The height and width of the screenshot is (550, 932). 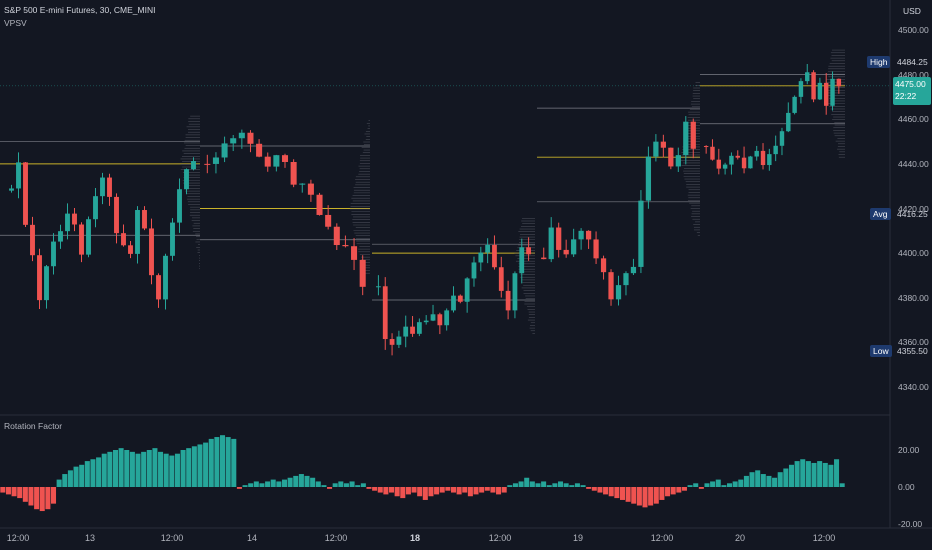 What do you see at coordinates (80, 10) in the screenshot?
I see `symbol-title: S&P 500 E-mini Futures, 30, CME_MINI` at bounding box center [80, 10].